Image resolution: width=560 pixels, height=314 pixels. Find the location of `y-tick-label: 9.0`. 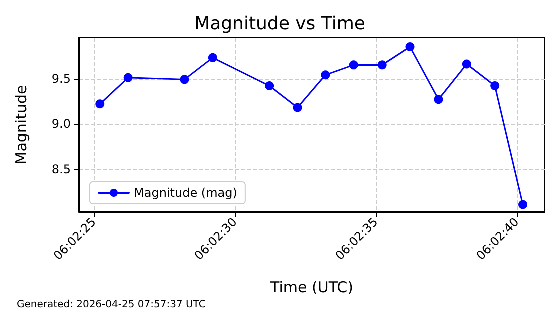

y-tick-label: 9.0 is located at coordinates (61, 124).